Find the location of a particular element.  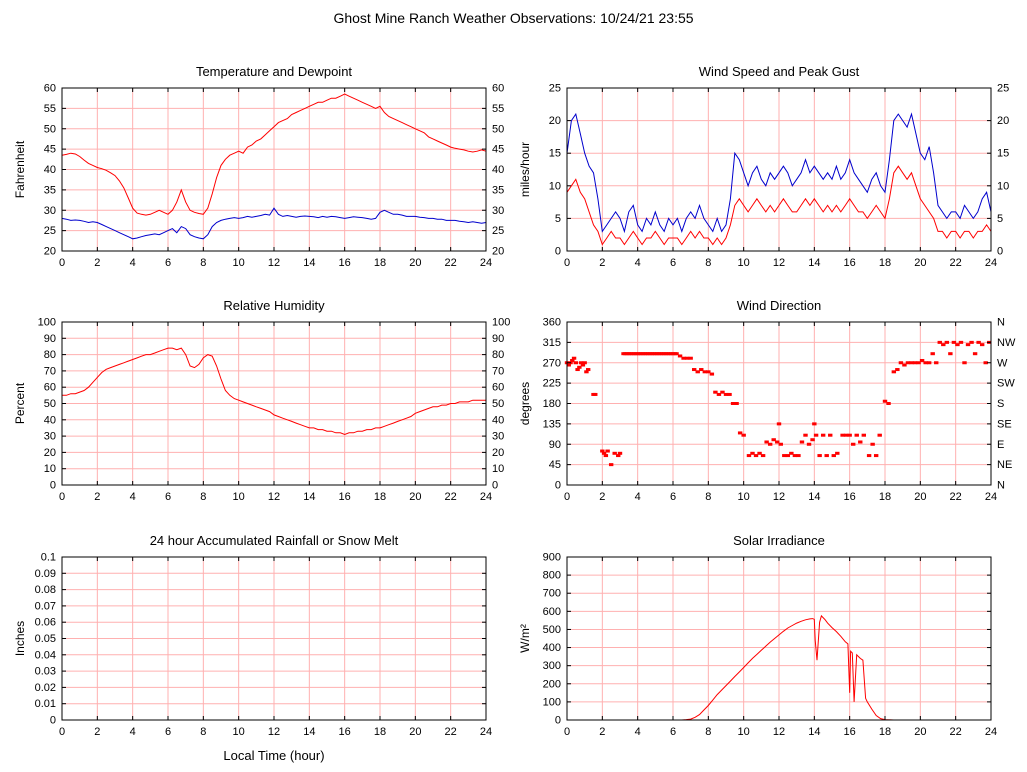

y-tick-label: 360 is located at coordinates (552, 323).